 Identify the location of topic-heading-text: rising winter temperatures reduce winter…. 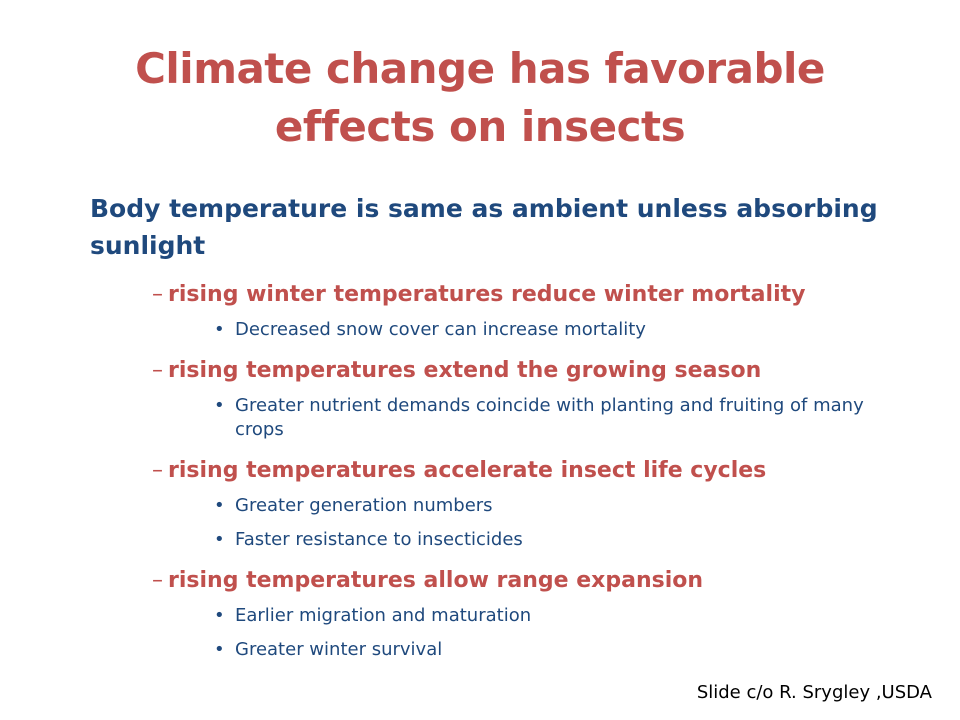
(487, 294).